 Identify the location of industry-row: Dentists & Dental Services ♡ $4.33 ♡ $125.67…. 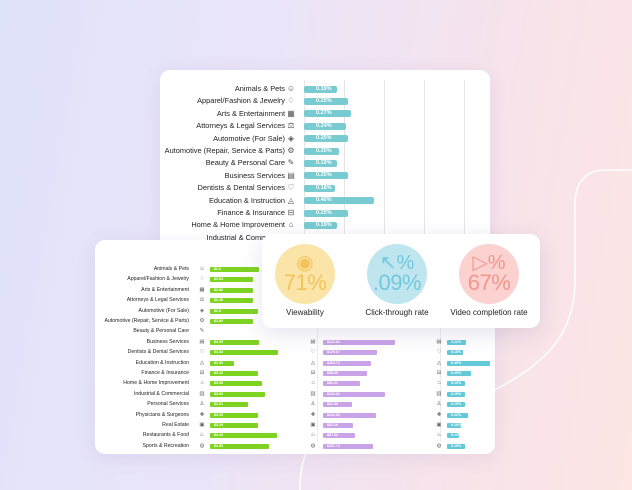
(295, 352).